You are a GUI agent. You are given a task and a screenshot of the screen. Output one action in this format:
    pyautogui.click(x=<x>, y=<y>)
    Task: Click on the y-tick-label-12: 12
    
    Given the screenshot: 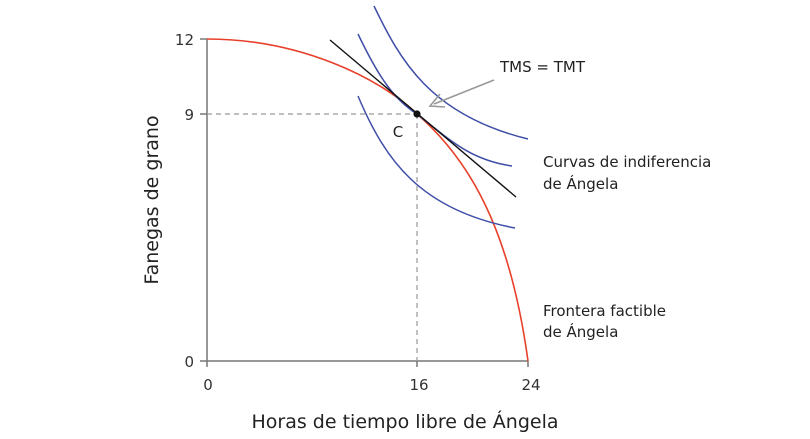 What is the action you would take?
    pyautogui.click(x=184, y=40)
    